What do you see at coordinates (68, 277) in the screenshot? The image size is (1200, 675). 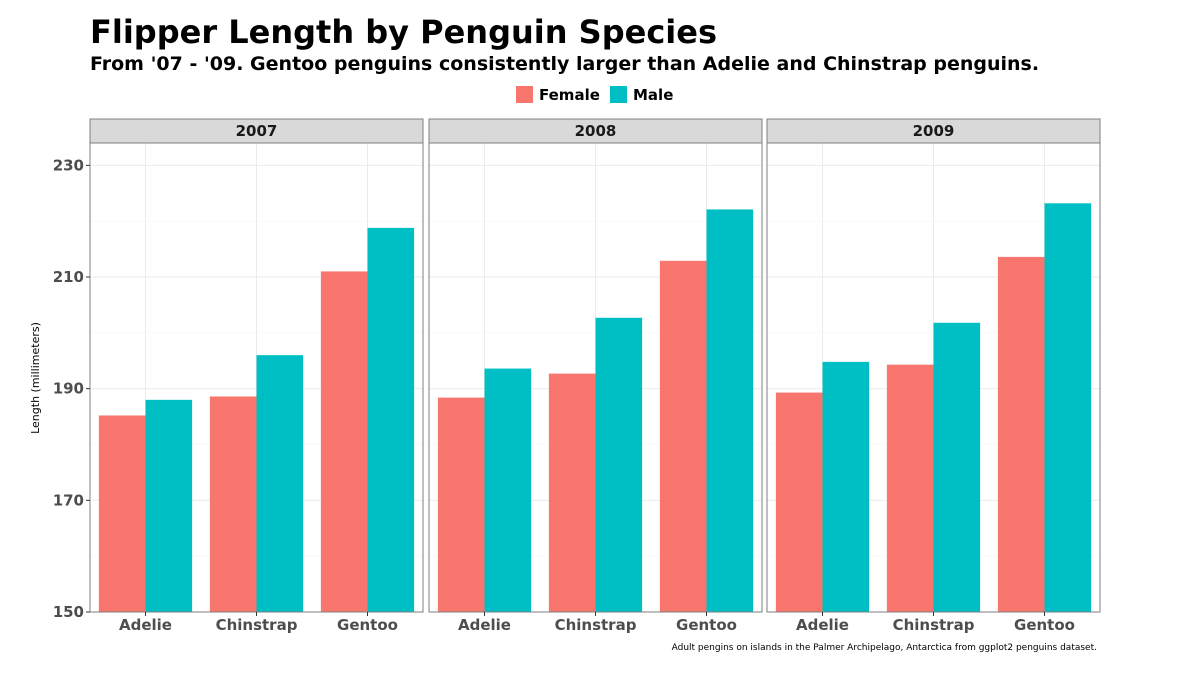 I see `y-tick-label: 210` at bounding box center [68, 277].